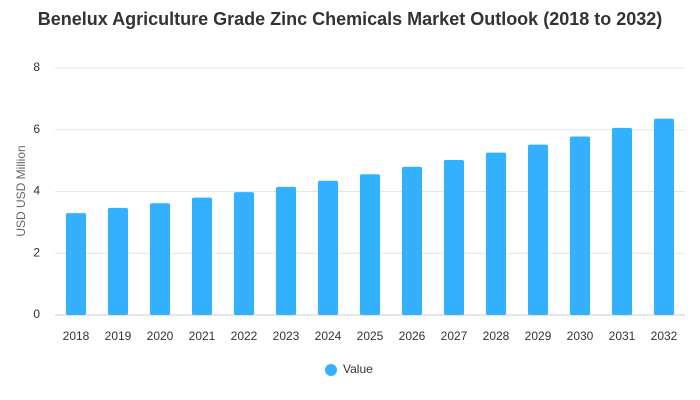 The image size is (700, 400). I want to click on x-tick-label: 2026, so click(412, 336).